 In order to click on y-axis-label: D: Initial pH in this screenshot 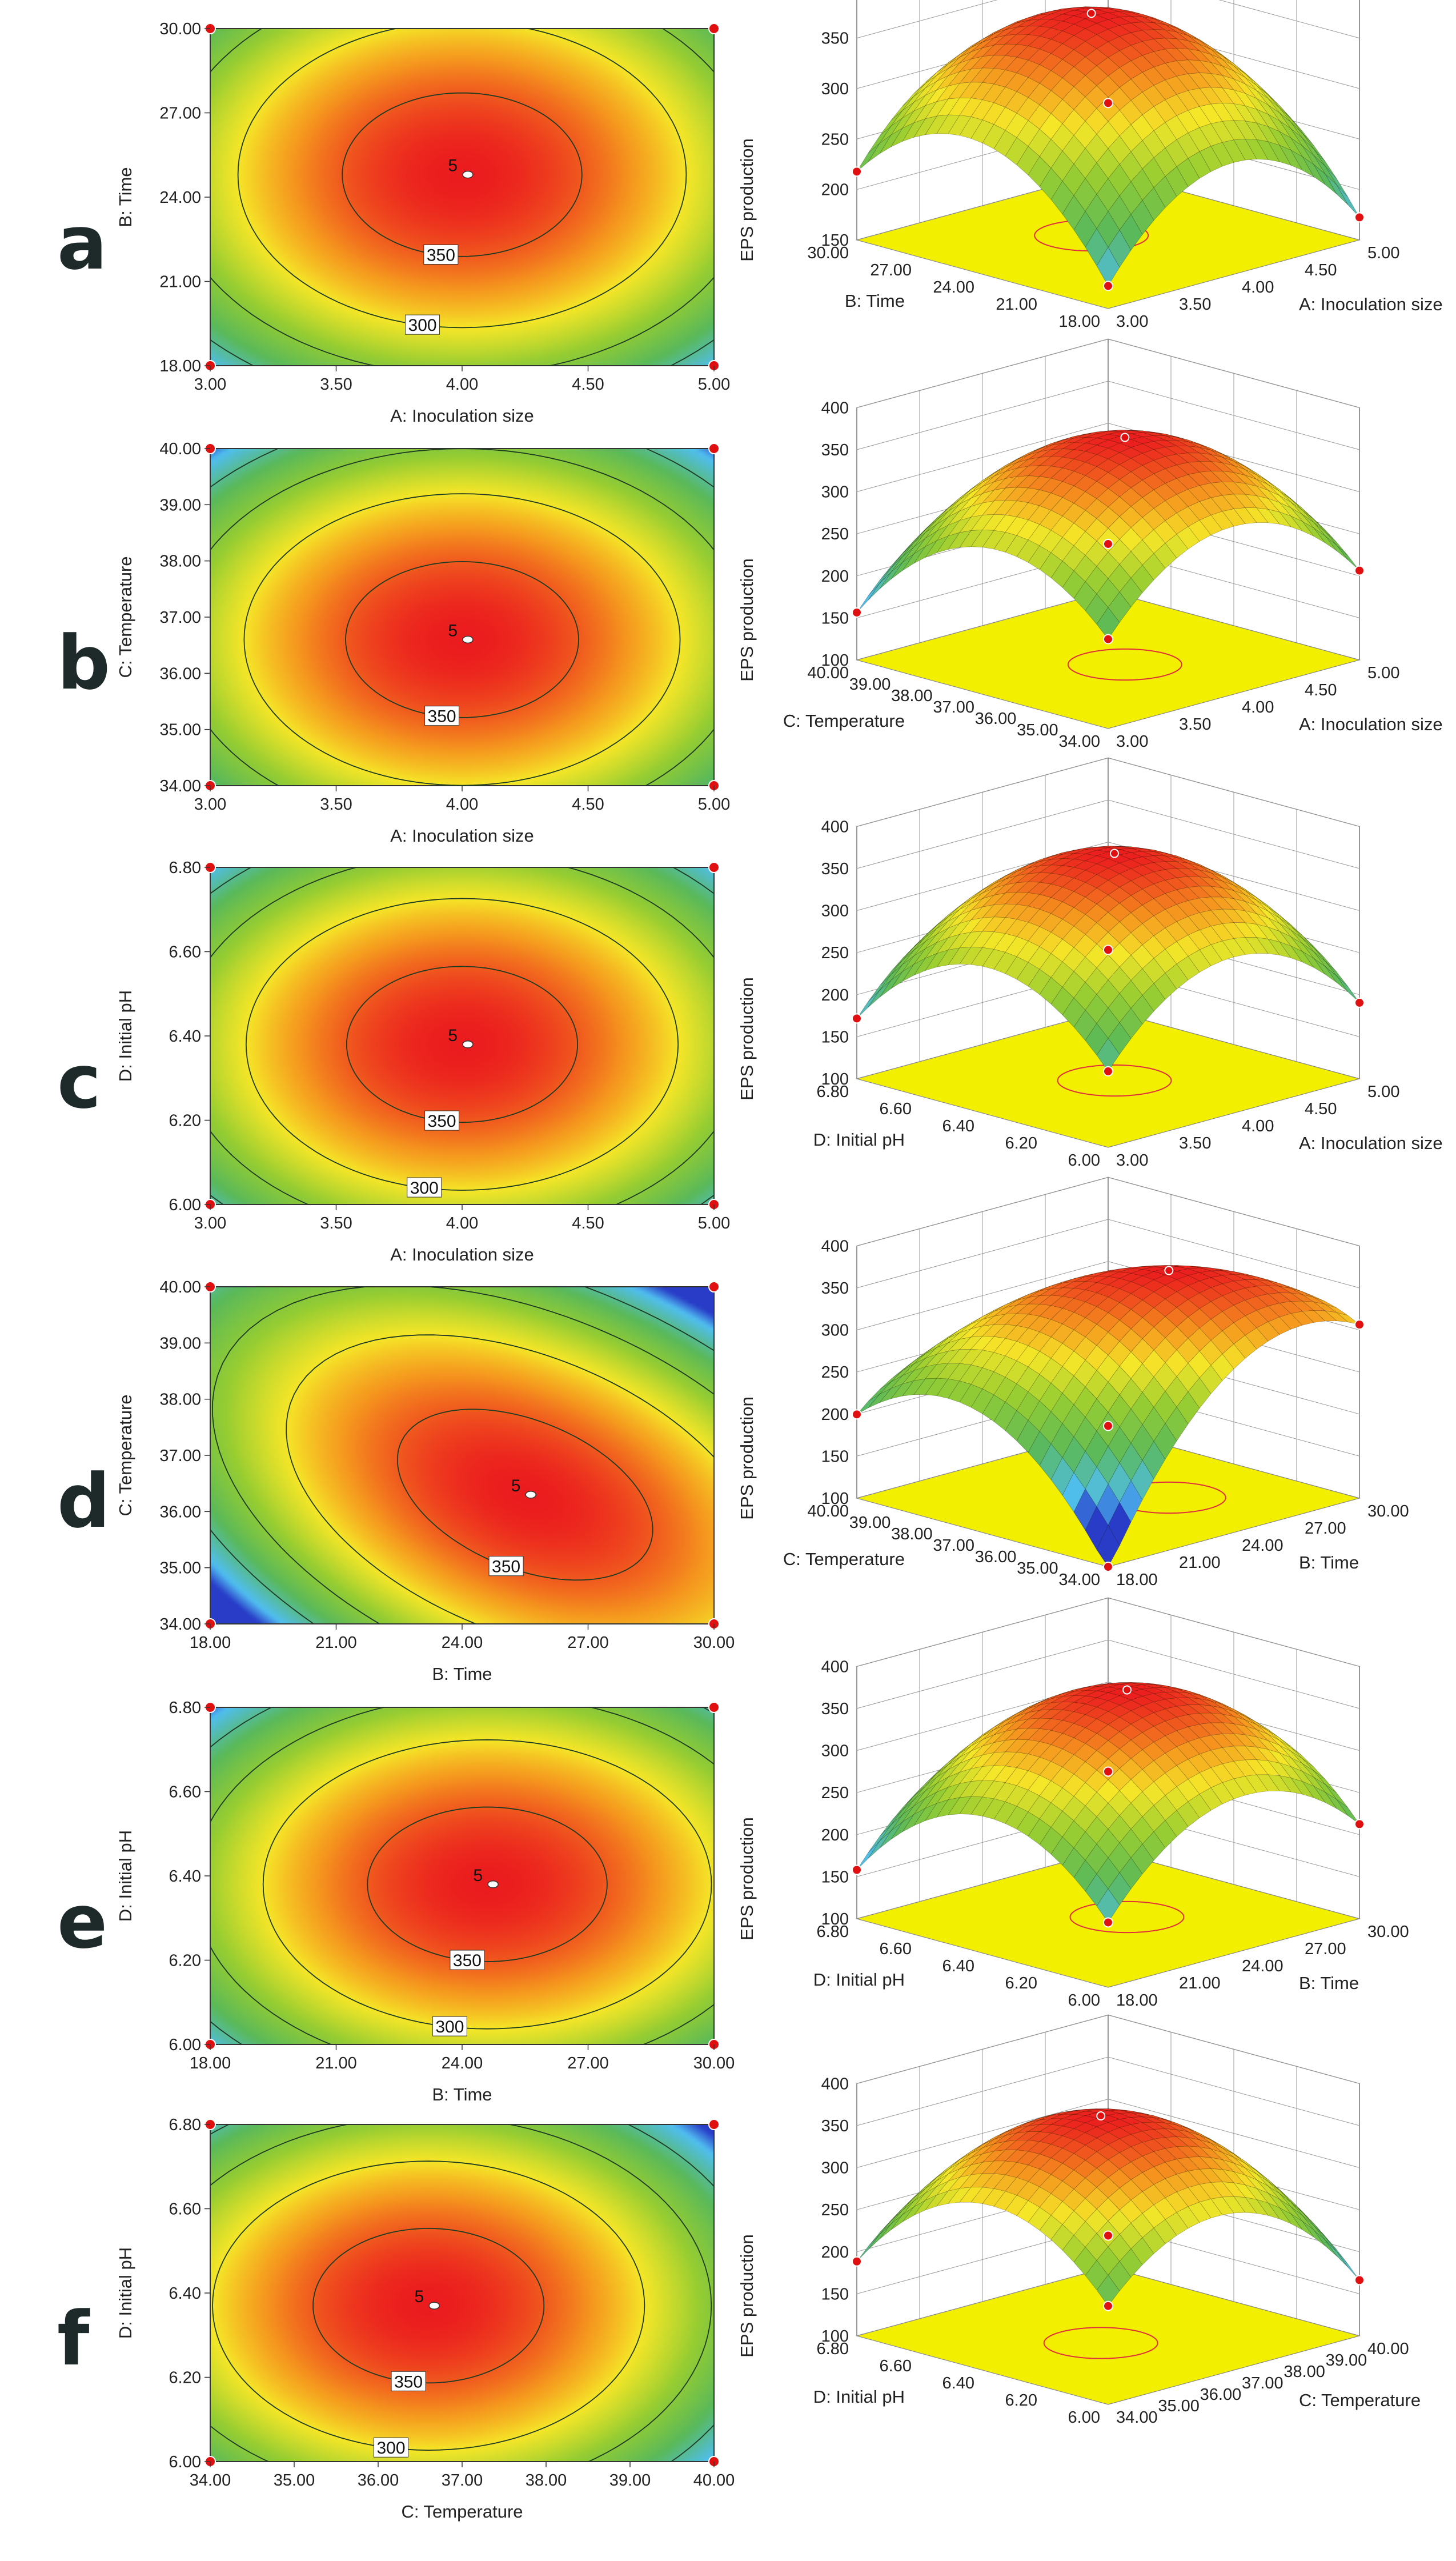, I will do `click(125, 1036)`.